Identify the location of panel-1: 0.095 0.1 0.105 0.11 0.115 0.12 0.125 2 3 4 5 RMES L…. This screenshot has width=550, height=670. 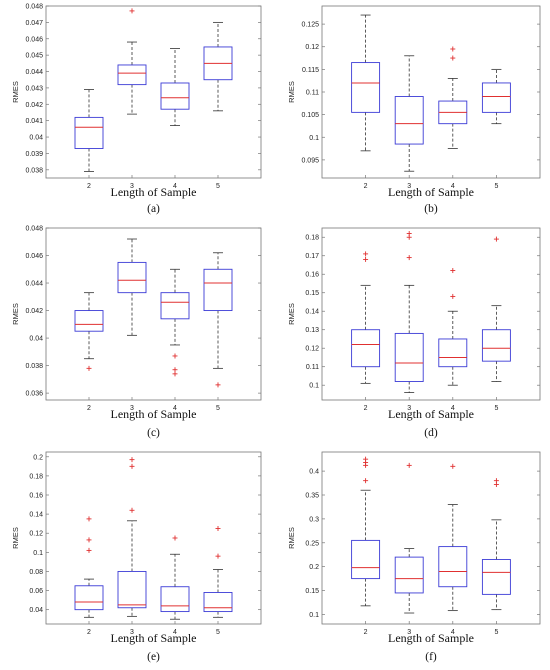
(414, 110).